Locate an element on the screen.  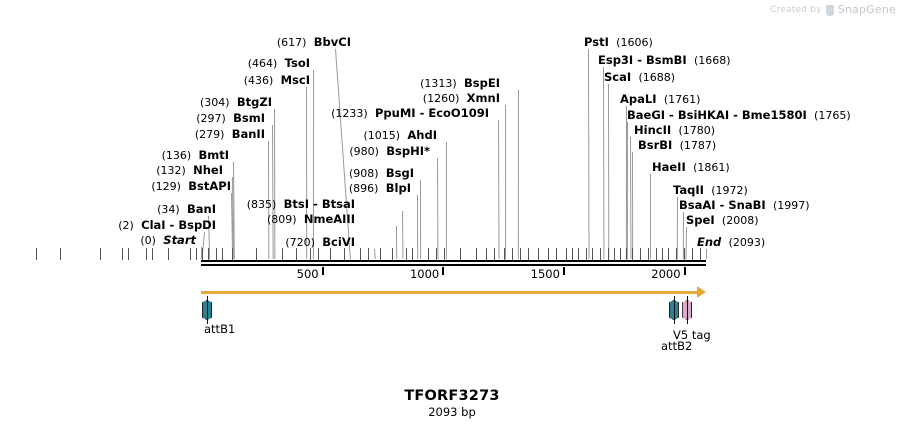
site-position: (2093) is located at coordinates (747, 242).